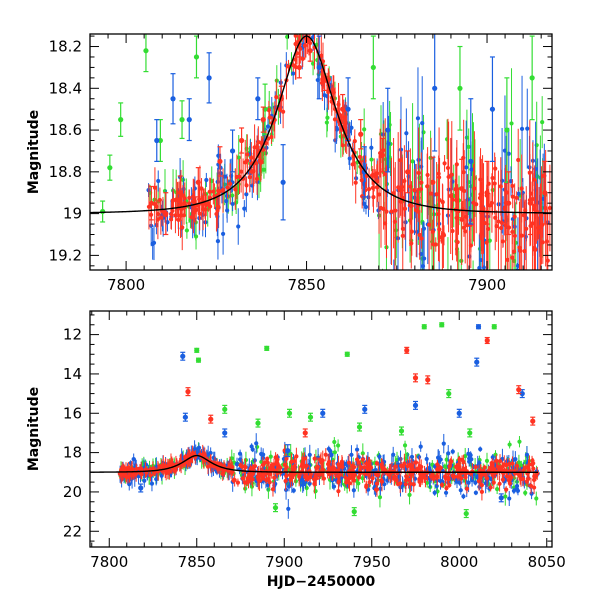 The image size is (600, 600). Describe the element at coordinates (65, 130) in the screenshot. I see `y-tick-label: 18.6` at that location.